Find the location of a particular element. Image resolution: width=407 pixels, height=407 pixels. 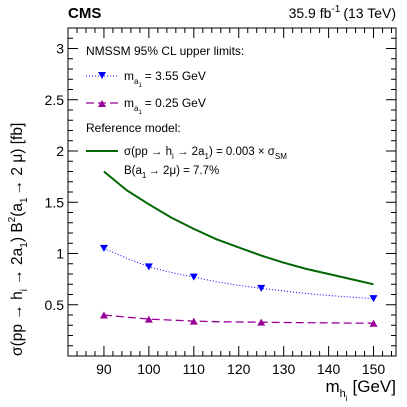

y-tick-label: 2 is located at coordinates (60, 151).